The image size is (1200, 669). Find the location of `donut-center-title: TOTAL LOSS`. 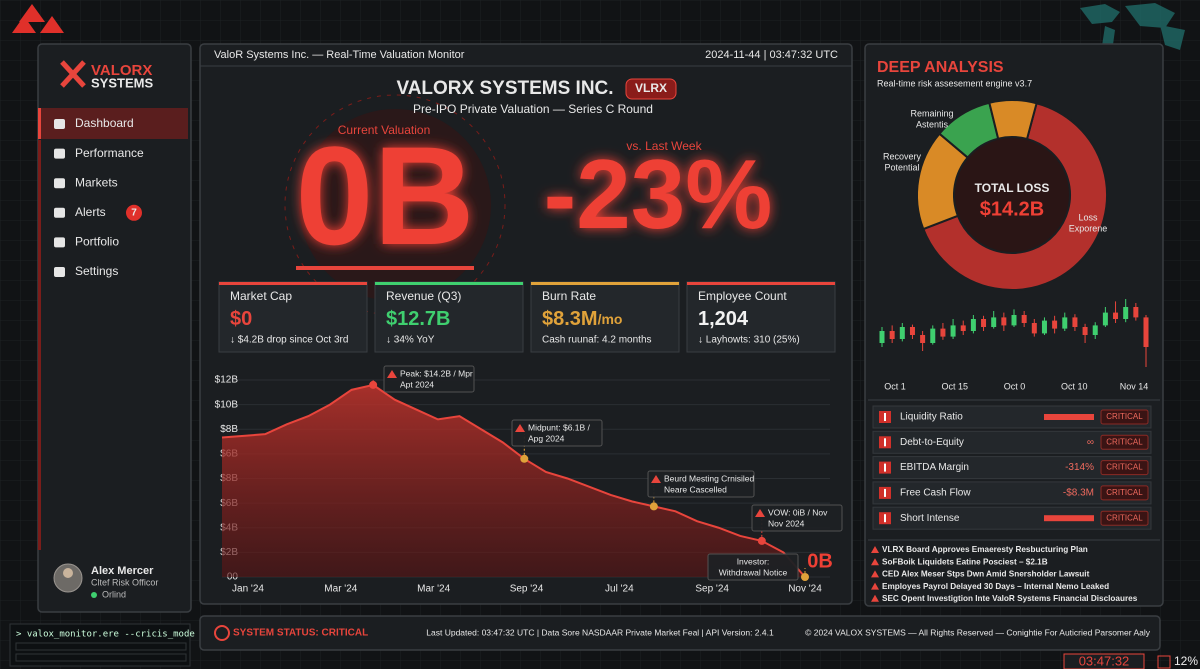

donut-center-title: TOTAL LOSS is located at coordinates (1012, 188).